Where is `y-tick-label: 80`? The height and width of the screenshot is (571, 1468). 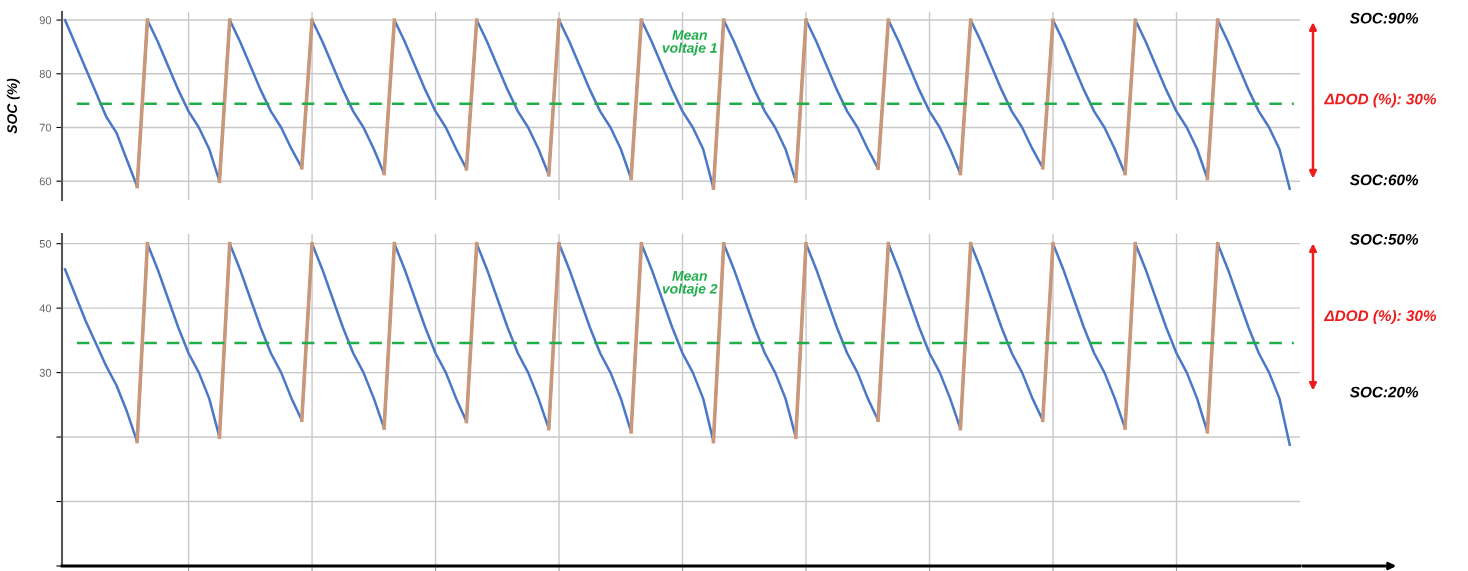
y-tick-label: 80 is located at coordinates (45, 74).